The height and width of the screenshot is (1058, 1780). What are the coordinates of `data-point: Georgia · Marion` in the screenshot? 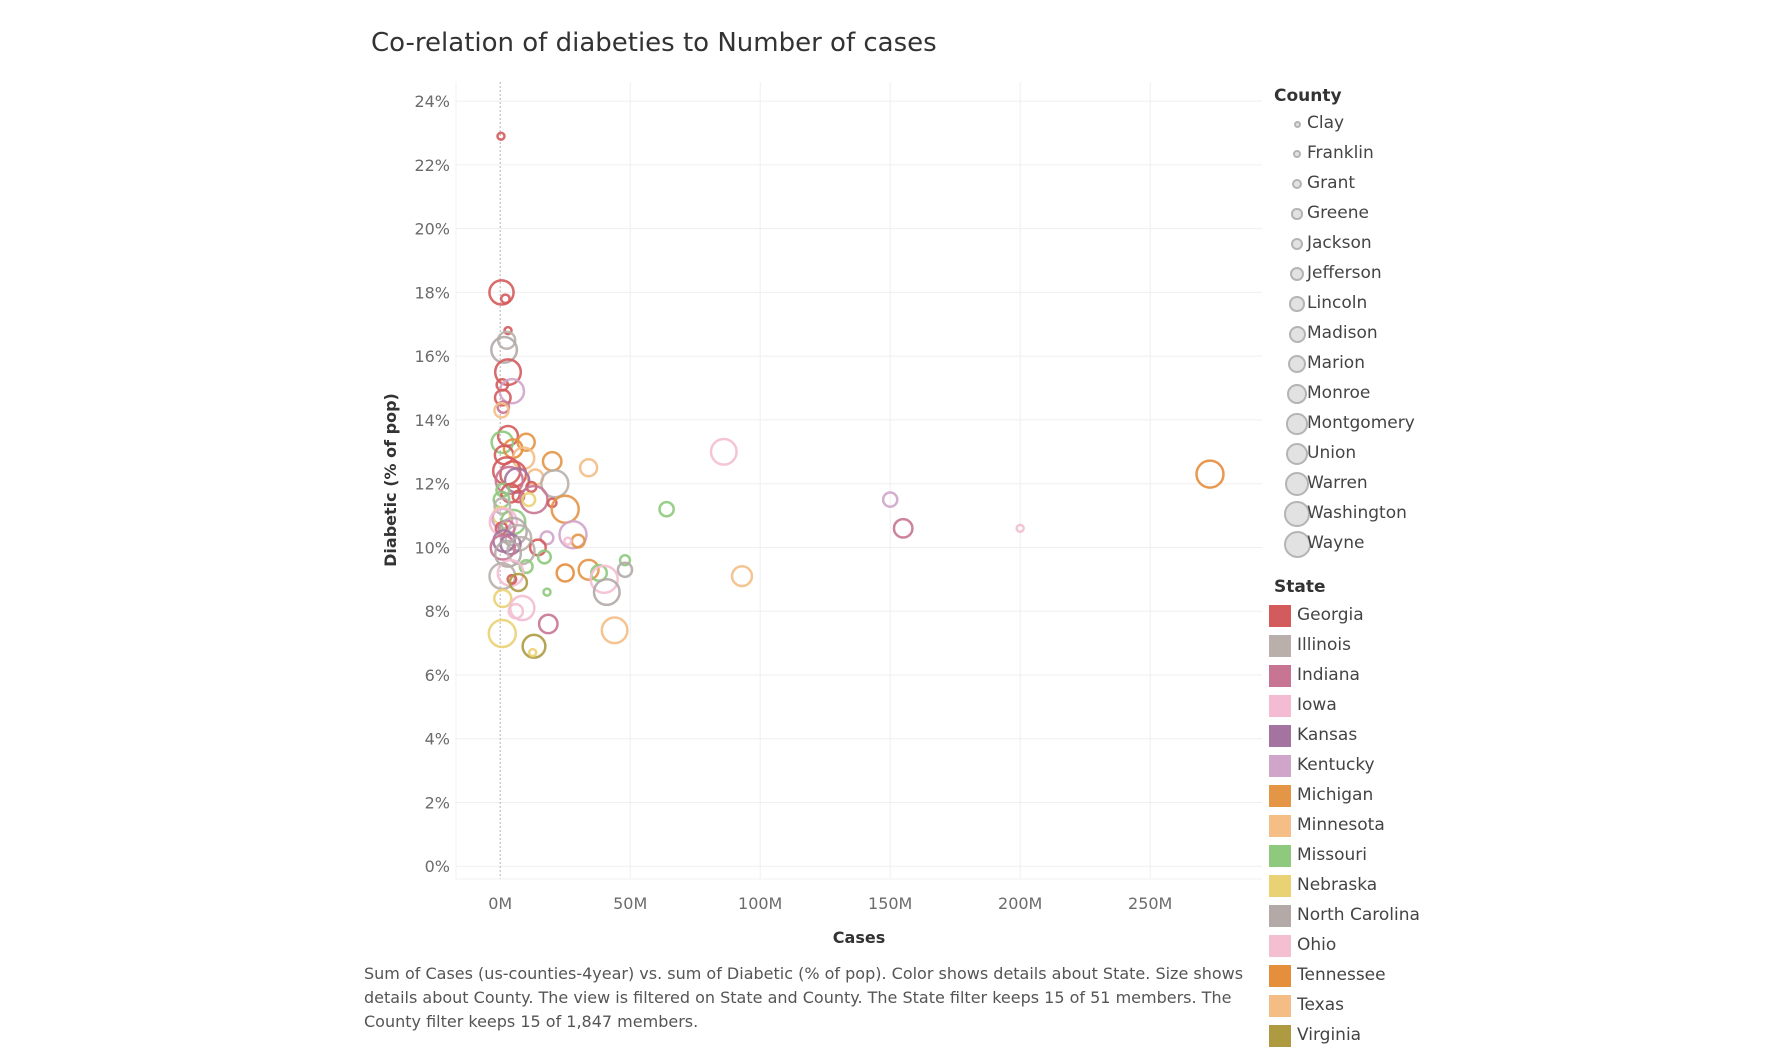 It's located at (511, 493).